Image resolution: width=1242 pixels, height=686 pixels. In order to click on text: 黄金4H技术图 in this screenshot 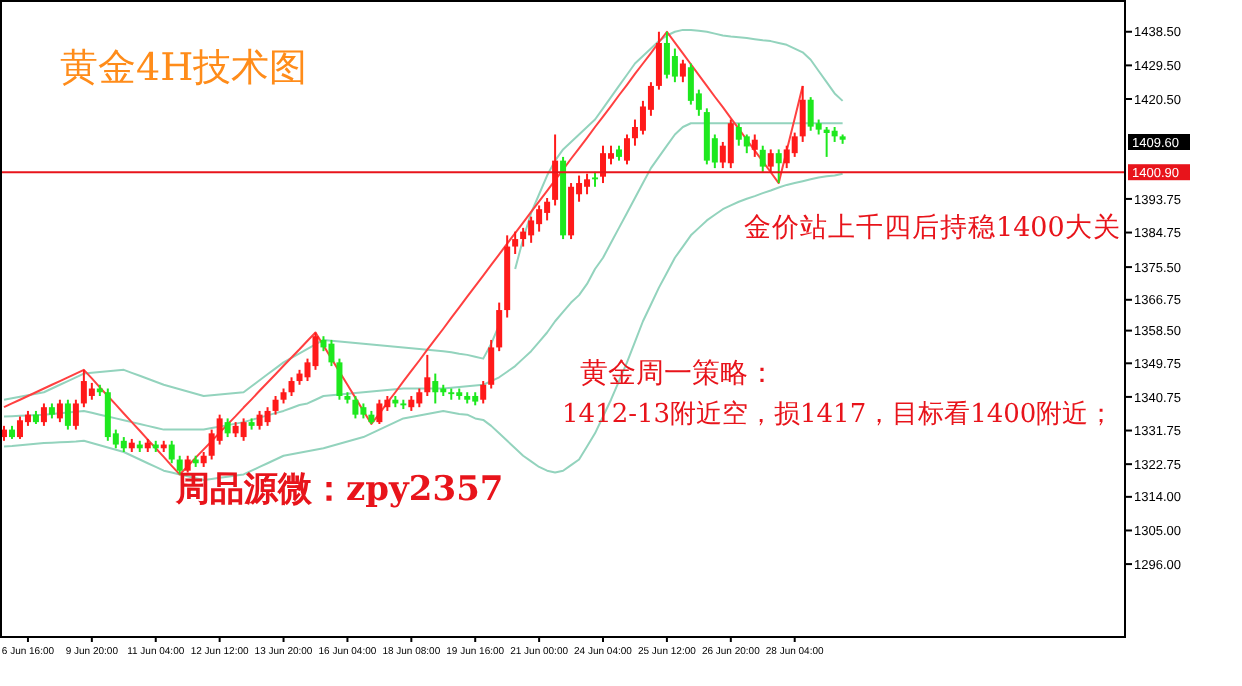, I will do `click(184, 68)`.